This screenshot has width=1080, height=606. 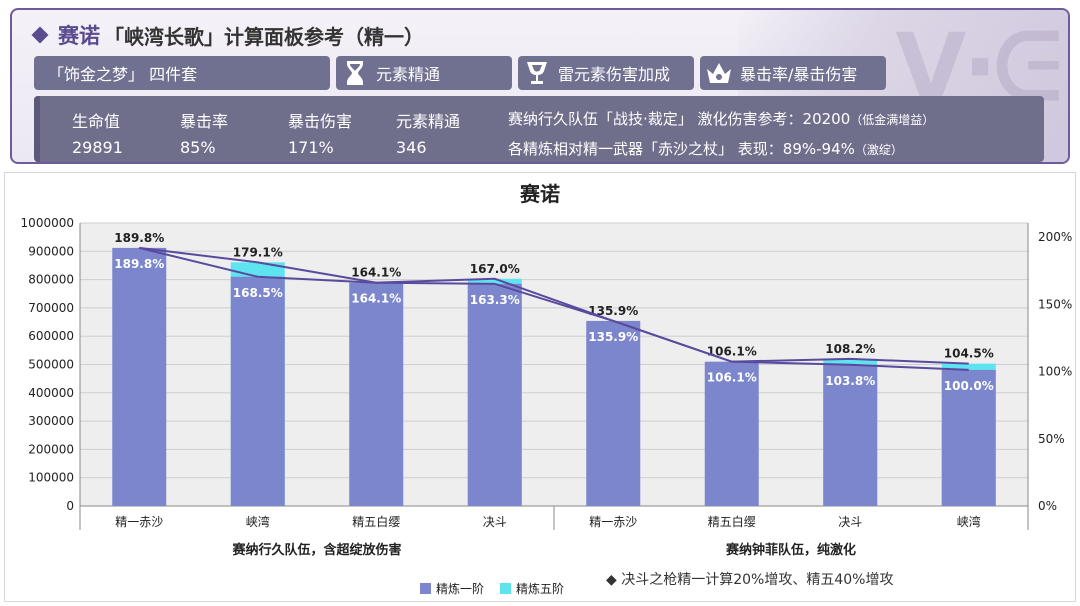 I want to click on data-label-r5: 164.1%, so click(x=376, y=273).